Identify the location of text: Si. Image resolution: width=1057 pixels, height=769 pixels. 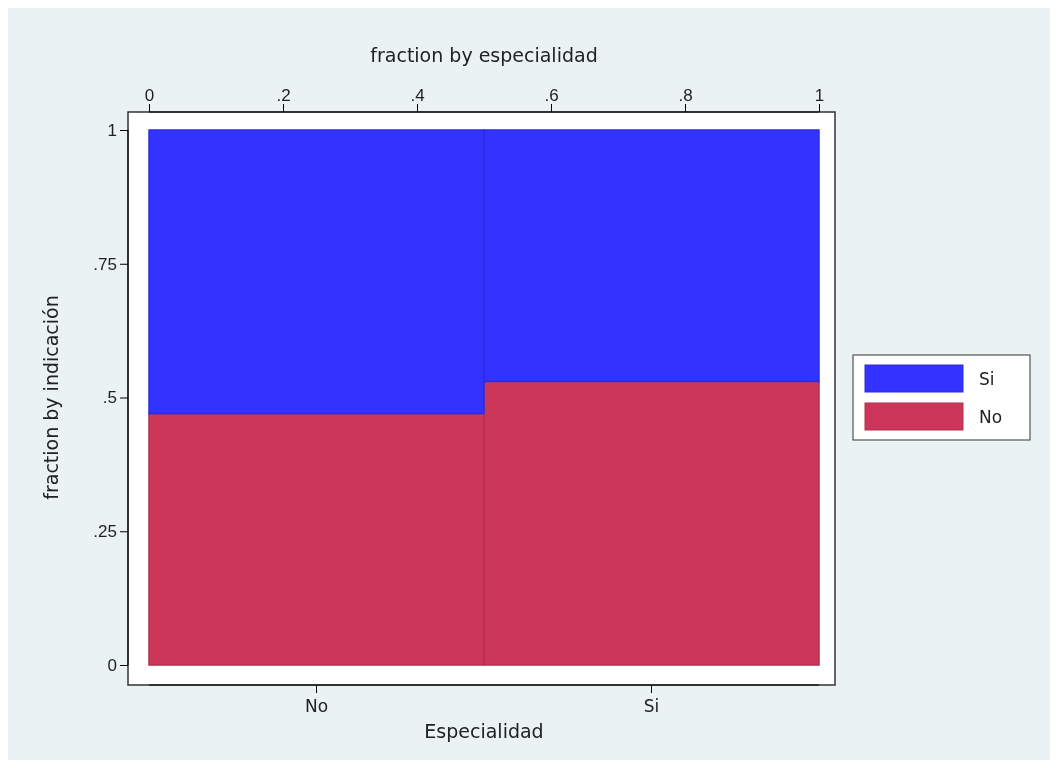
(987, 379).